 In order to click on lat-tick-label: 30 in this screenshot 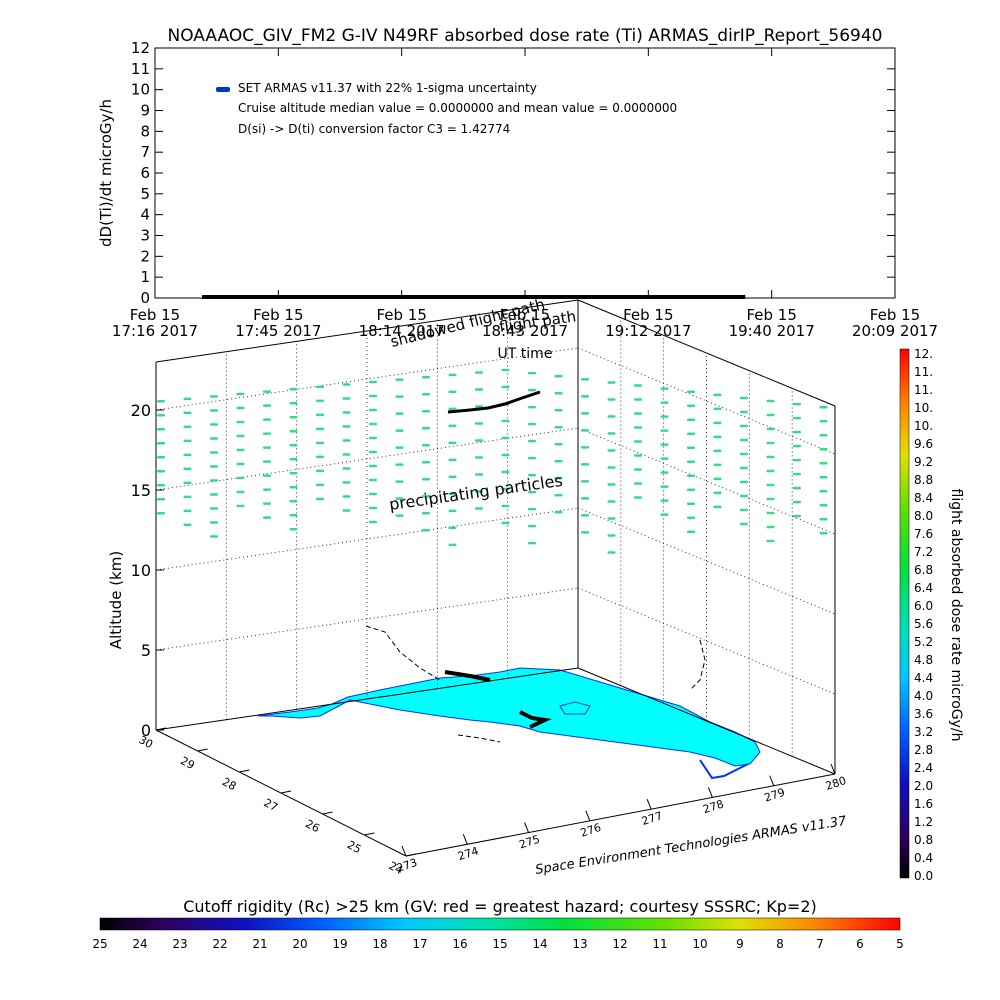, I will do `click(146, 742)`.